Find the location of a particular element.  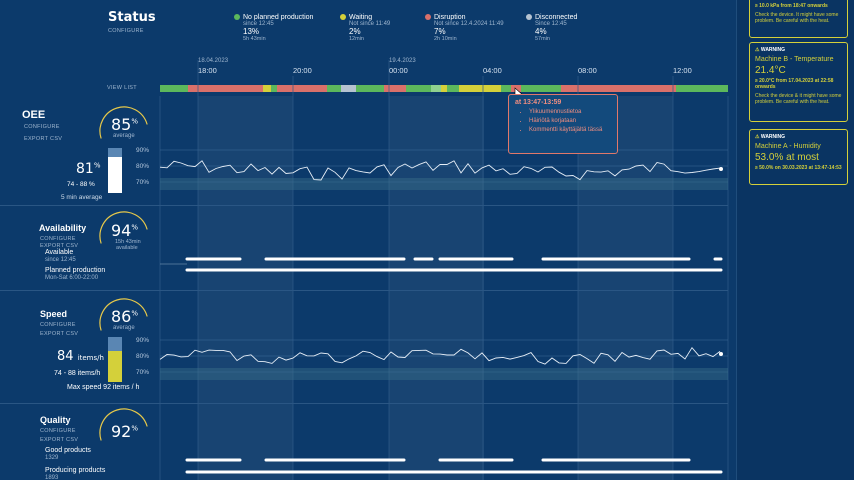

oee-current-value: 81% is located at coordinates (88, 169).